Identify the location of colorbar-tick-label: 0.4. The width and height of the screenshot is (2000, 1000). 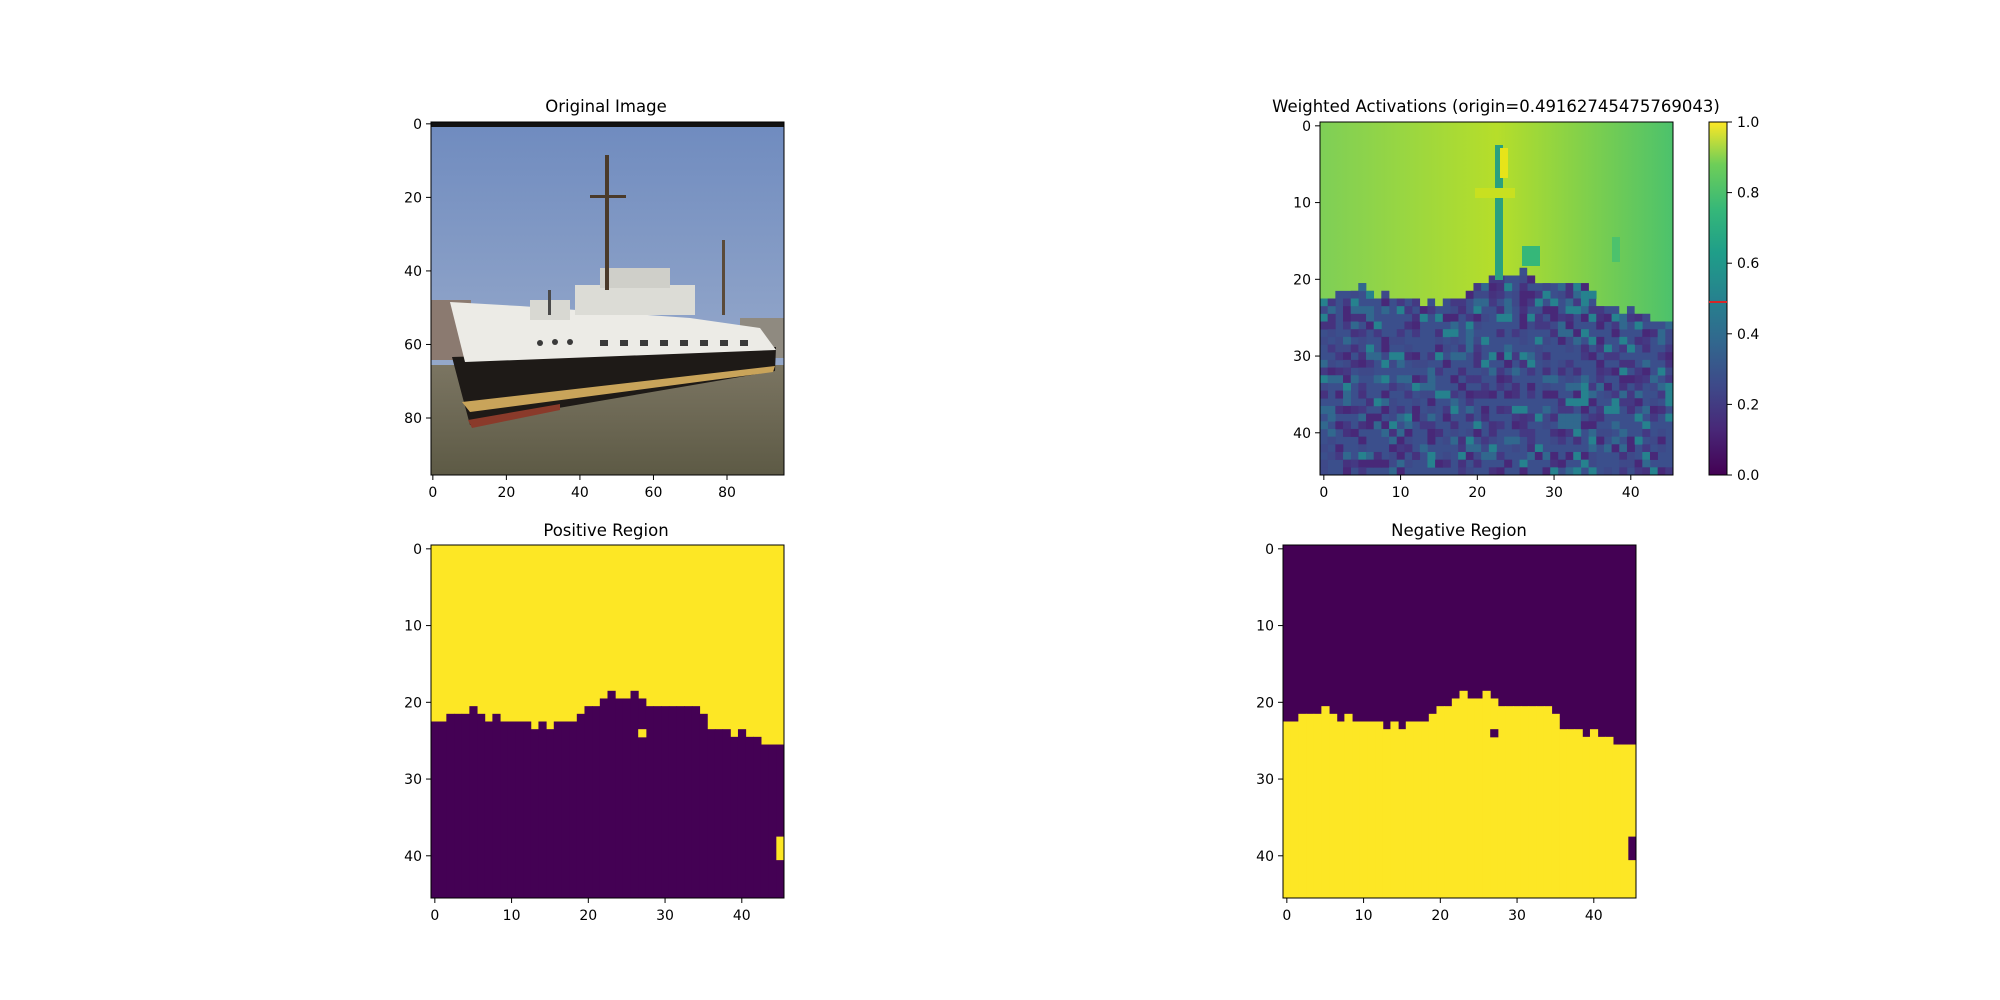
(1748, 335).